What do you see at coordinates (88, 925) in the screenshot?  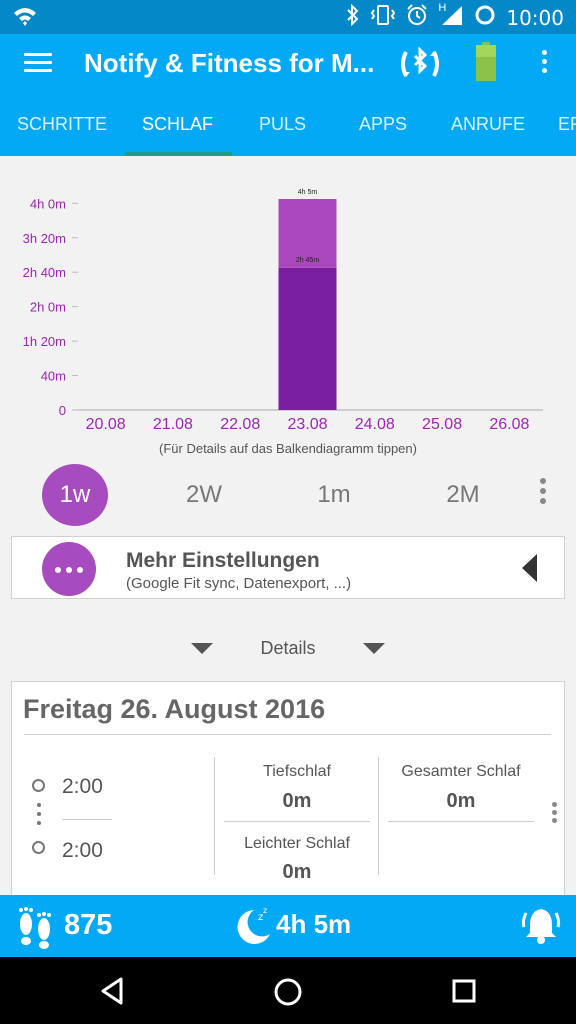 I see `steps-count: 875` at bounding box center [88, 925].